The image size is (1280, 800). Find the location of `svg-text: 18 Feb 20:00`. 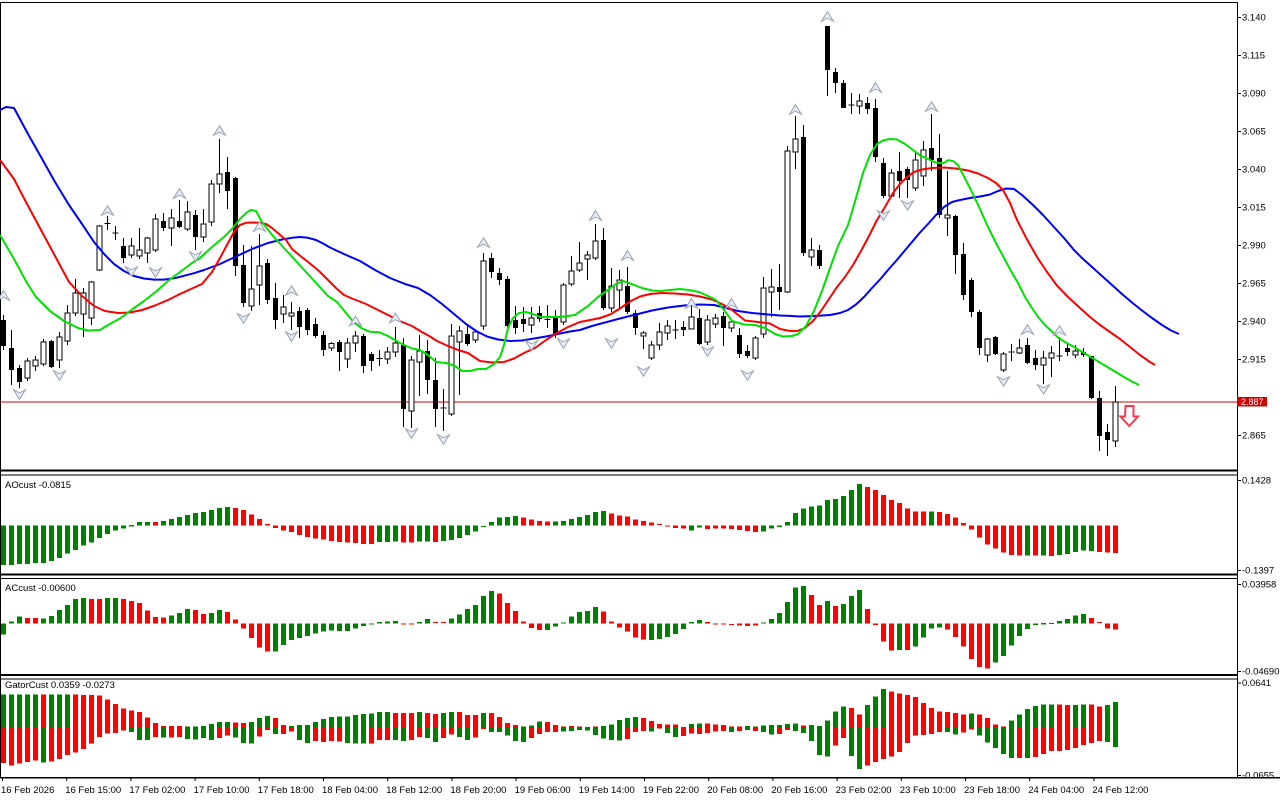

svg-text: 18 Feb 20:00 is located at coordinates (478, 790).